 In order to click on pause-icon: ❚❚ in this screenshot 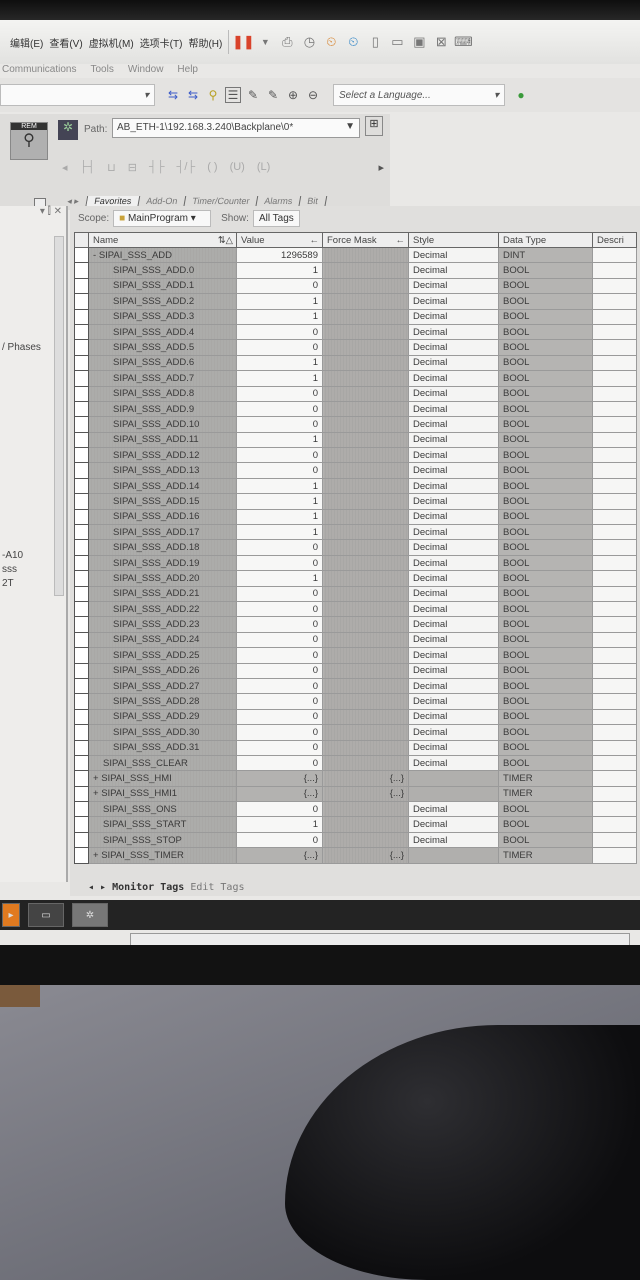, I will do `click(243, 41)`.